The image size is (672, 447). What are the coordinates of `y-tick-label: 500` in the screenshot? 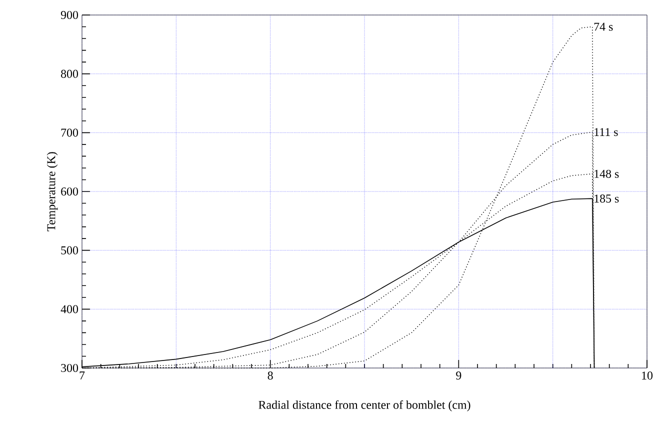 It's located at (69, 250).